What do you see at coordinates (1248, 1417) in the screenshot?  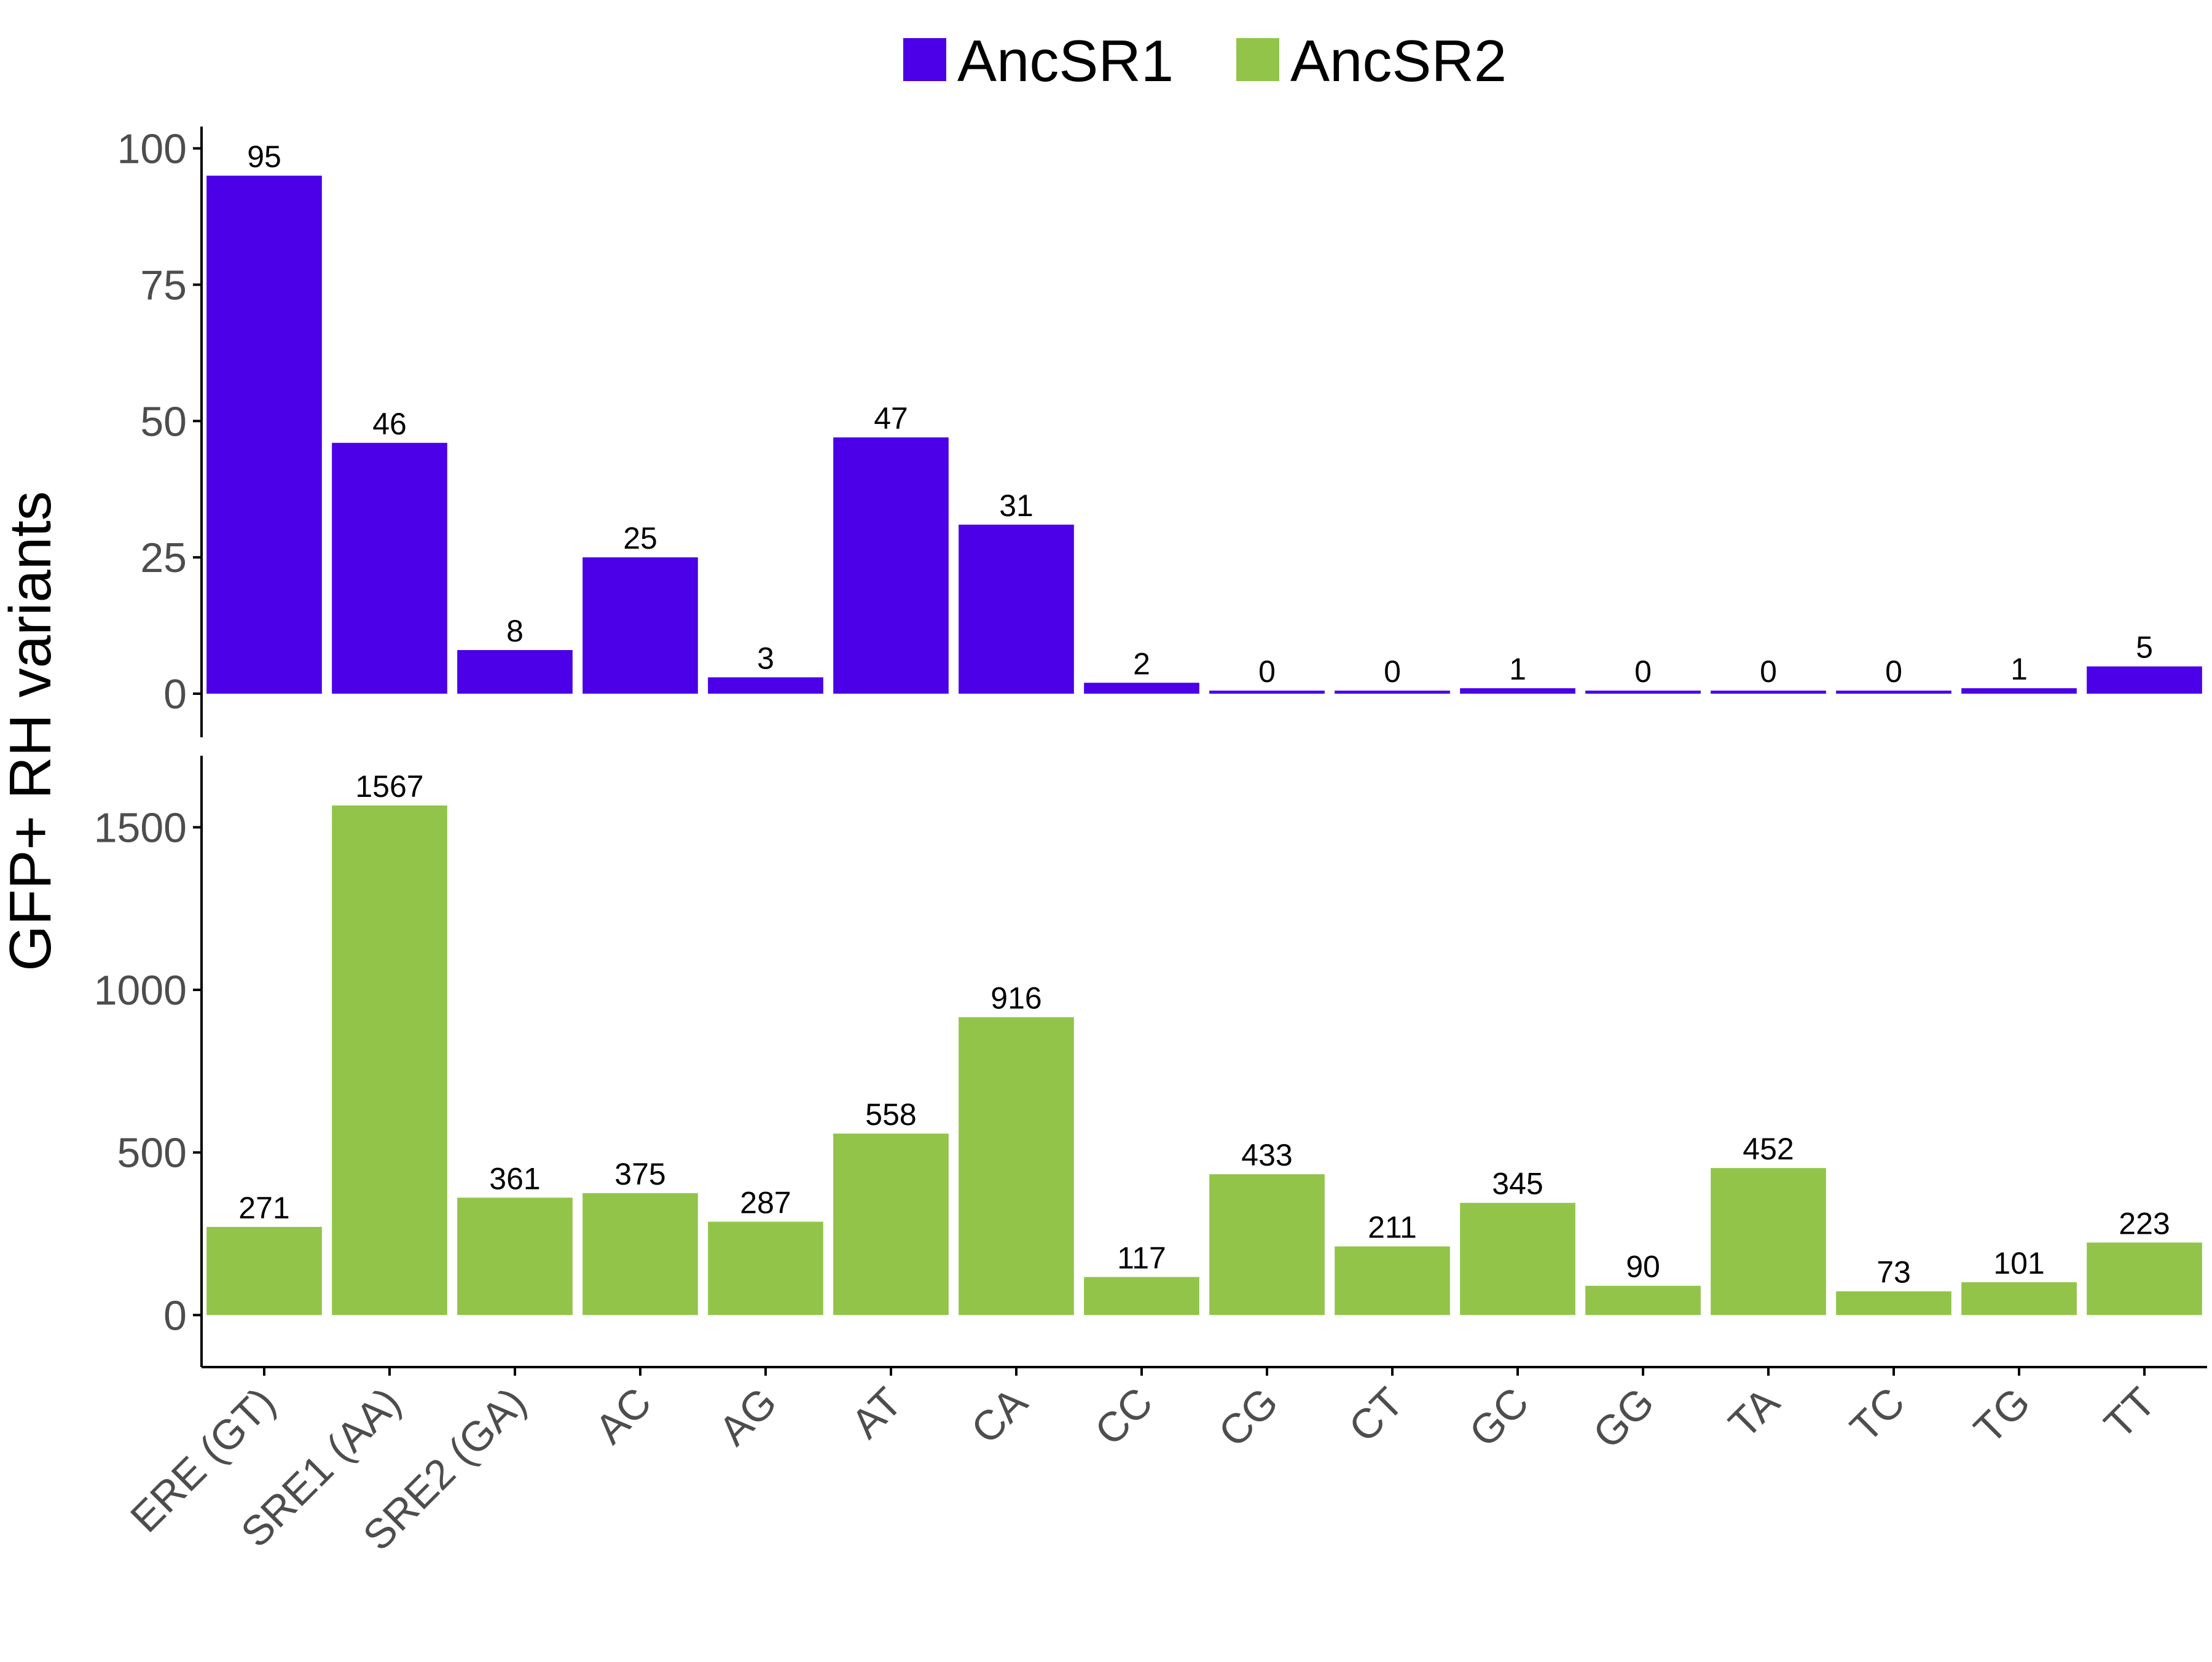 I see `x-tick-label-cg: CG` at bounding box center [1248, 1417].